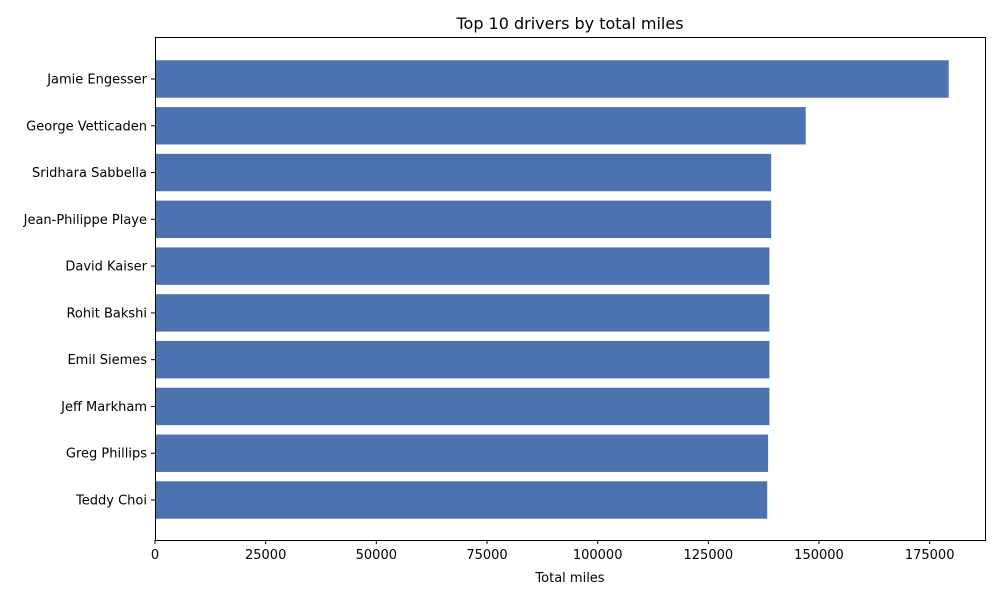 The width and height of the screenshot is (1000, 604). Describe the element at coordinates (461, 500) in the screenshot. I see `bar-teddy-choi` at that location.